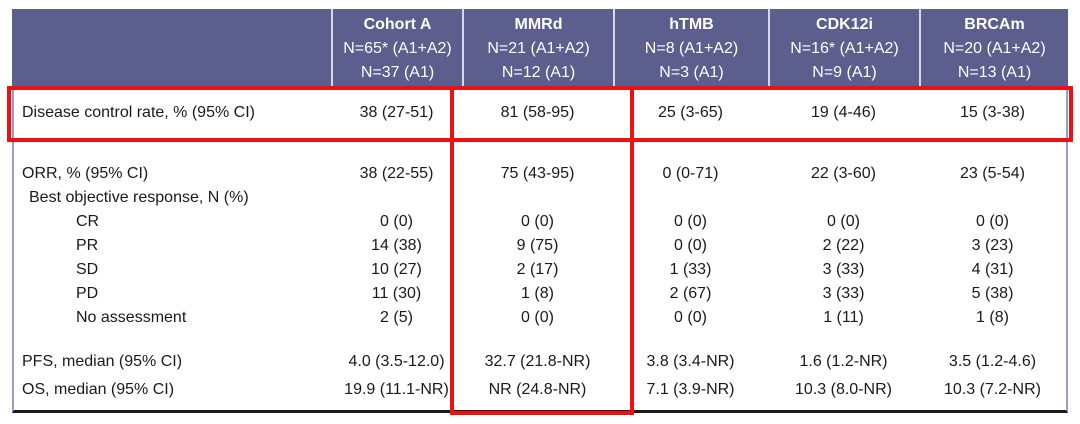 Image resolution: width=1080 pixels, height=424 pixels. I want to click on column-header-brcam: BRCAm N=20 (A1+A2) N=13 (A1), so click(993, 48).